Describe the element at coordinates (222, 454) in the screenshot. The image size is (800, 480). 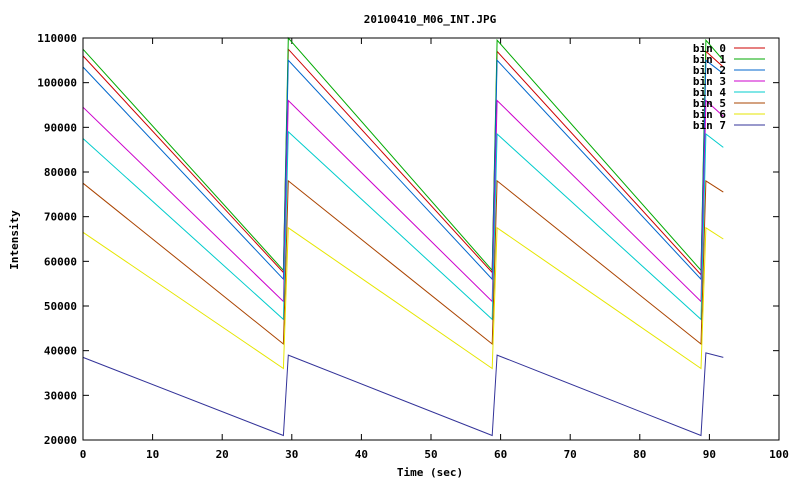
I see `x-tick-label: 20` at that location.